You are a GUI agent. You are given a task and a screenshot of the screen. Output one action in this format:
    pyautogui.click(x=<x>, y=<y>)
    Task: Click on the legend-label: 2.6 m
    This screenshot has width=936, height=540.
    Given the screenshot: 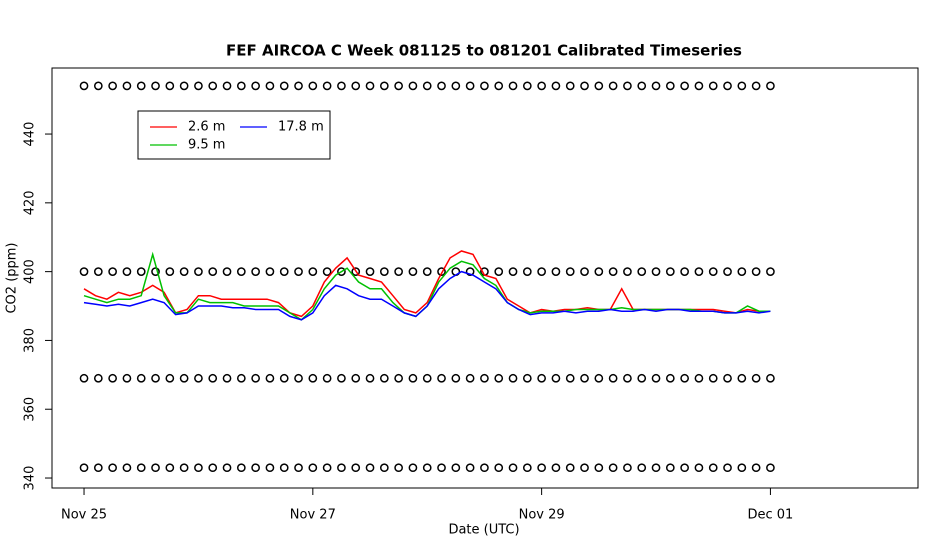 What is the action you would take?
    pyautogui.click(x=206, y=127)
    